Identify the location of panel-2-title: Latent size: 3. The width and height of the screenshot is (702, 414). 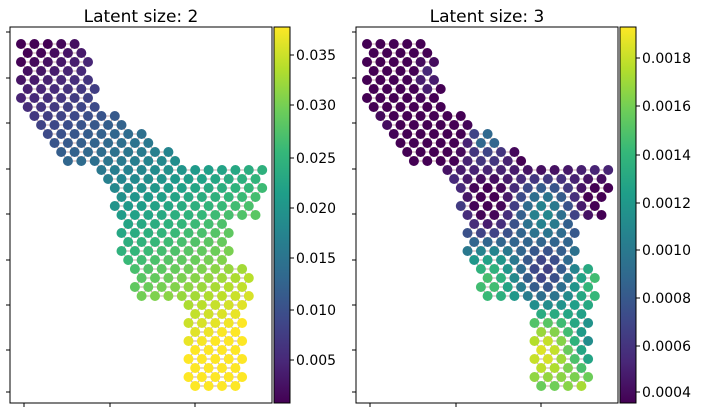
(487, 17).